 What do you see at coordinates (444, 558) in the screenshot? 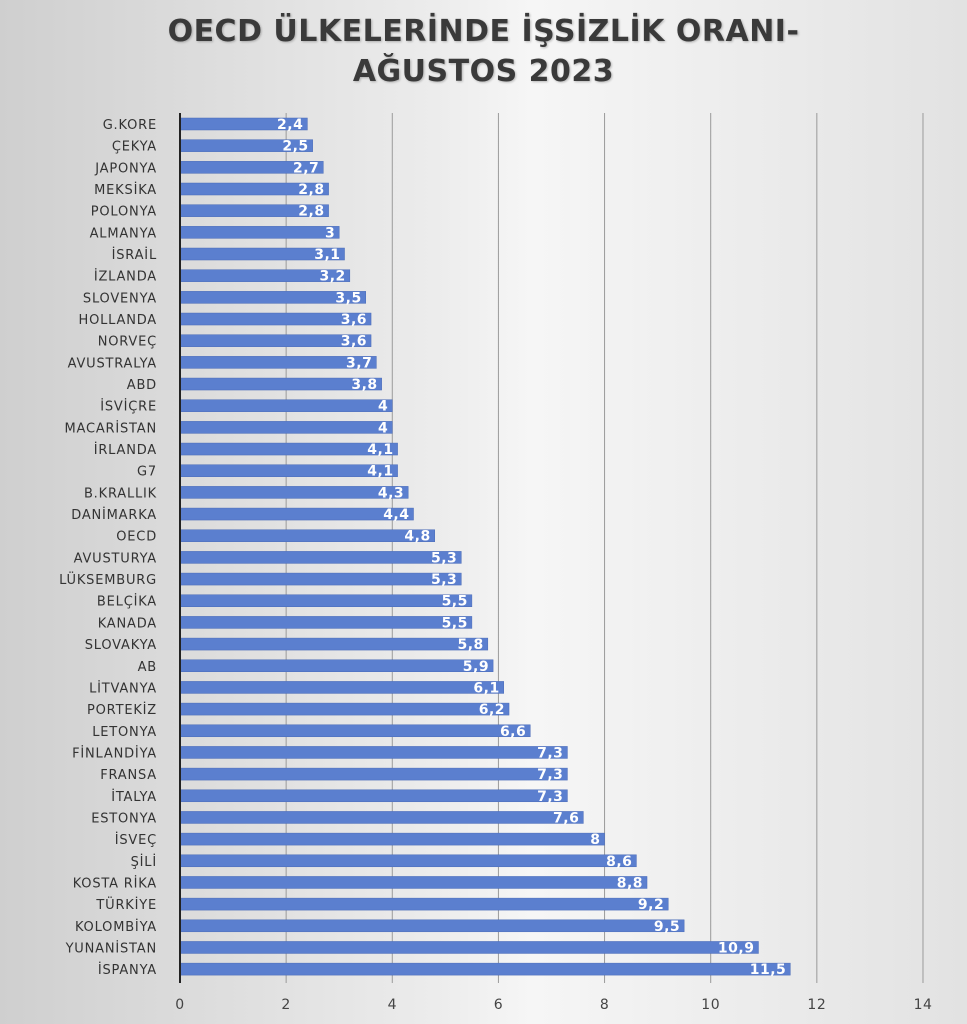
I see `data-label: 5,3` at bounding box center [444, 558].